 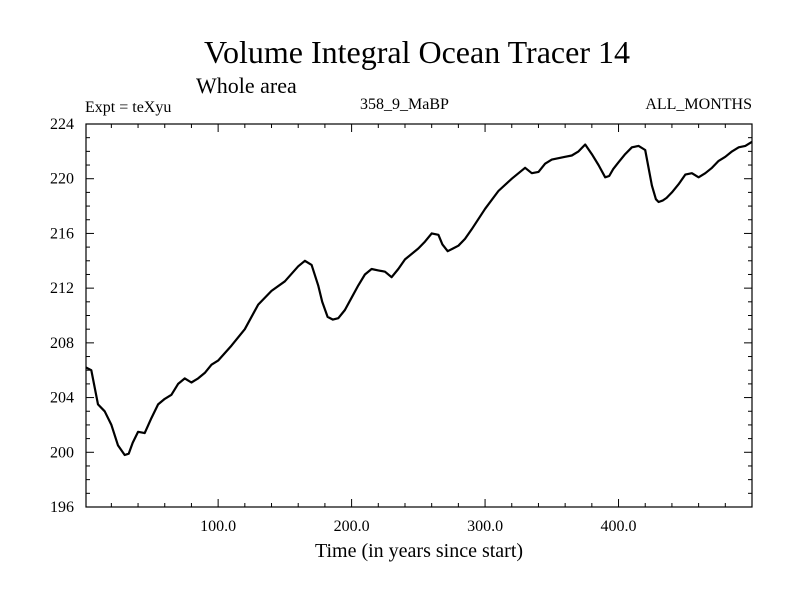 I want to click on y-tick-label: 212, so click(x=62, y=288).